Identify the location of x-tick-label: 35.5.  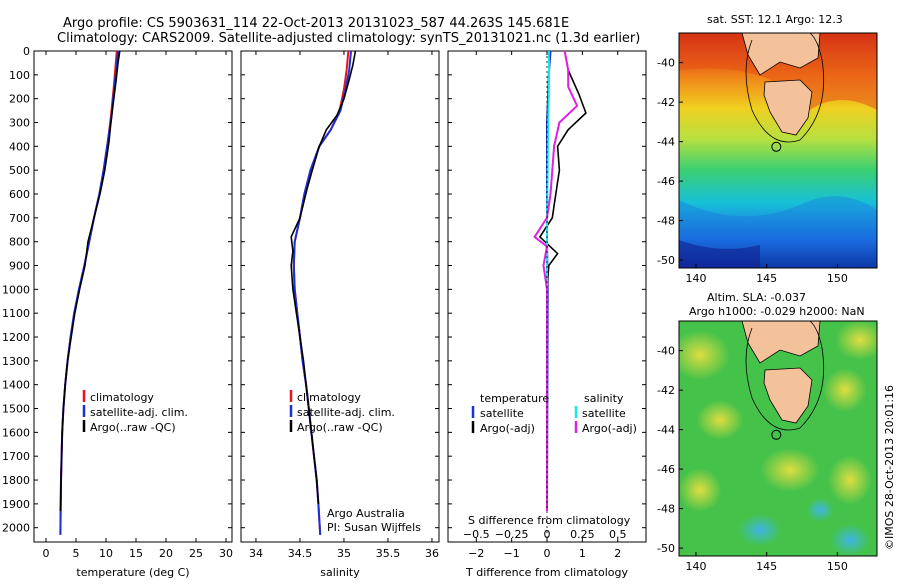
(388, 553).